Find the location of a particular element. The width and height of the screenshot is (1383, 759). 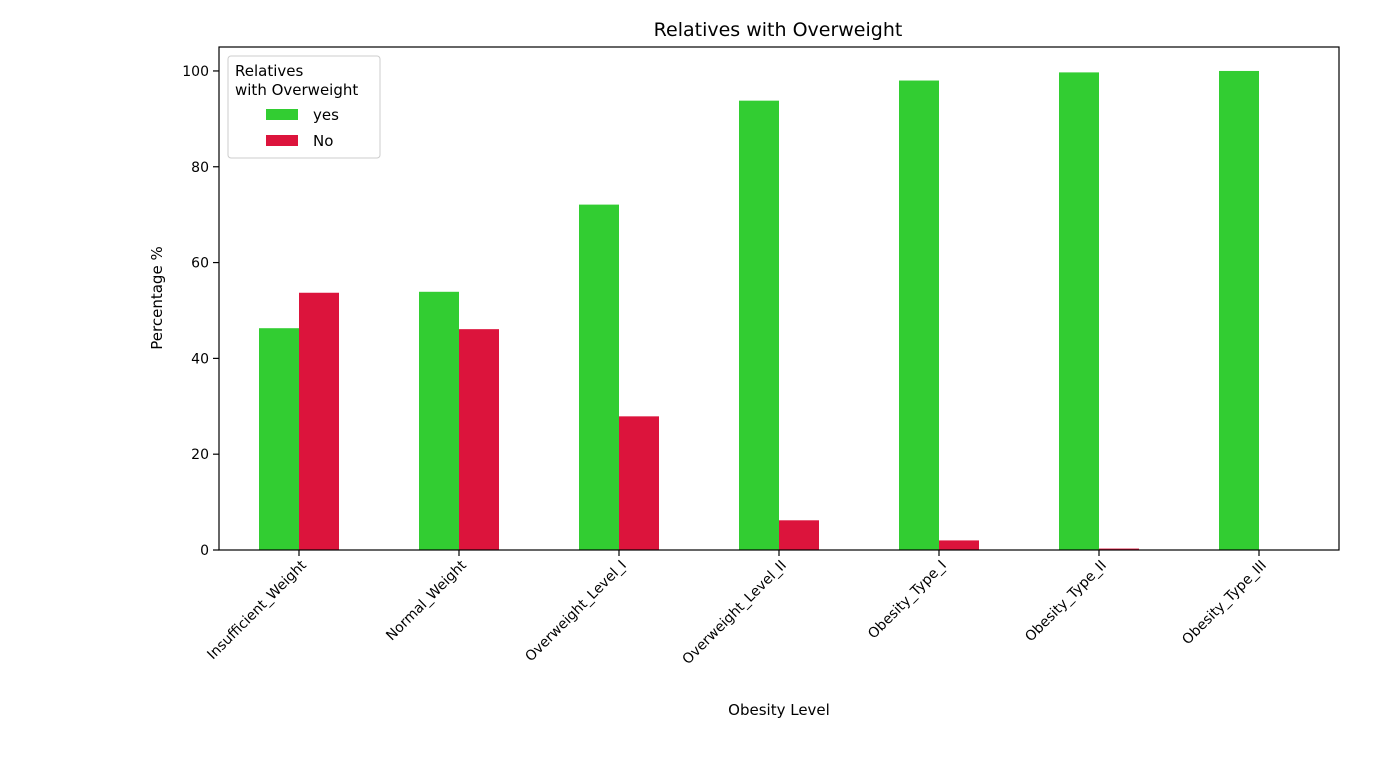

y-tick-label-40: 40 is located at coordinates (200, 359).